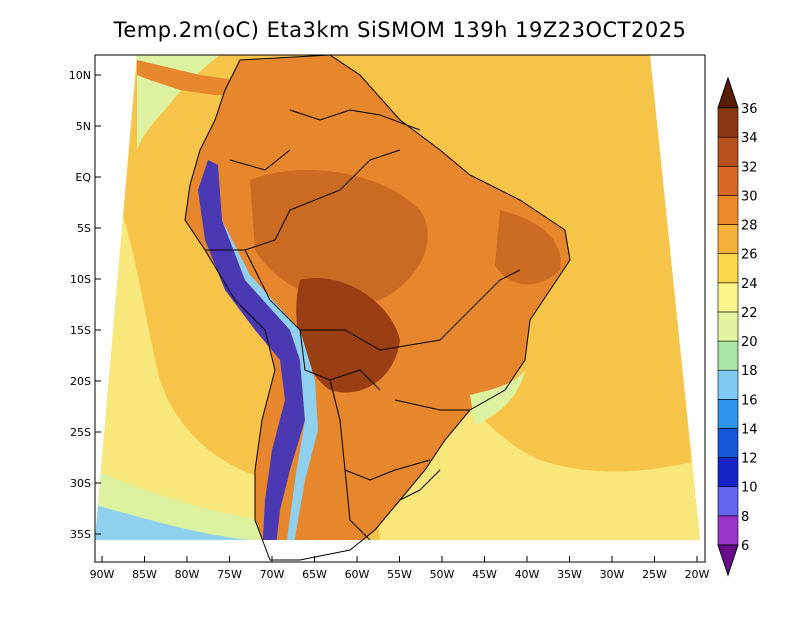  Describe the element at coordinates (612, 574) in the screenshot. I see `lon-label: 30W` at that location.